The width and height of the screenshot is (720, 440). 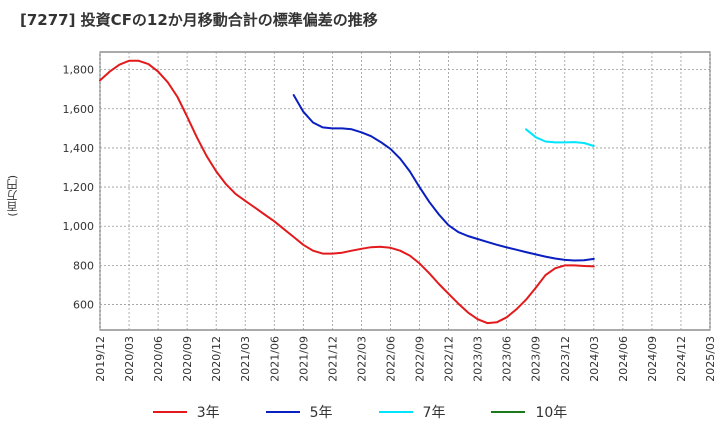 What do you see at coordinates (623, 359) in the screenshot?
I see `x-tick-label: 2024/06` at bounding box center [623, 359].